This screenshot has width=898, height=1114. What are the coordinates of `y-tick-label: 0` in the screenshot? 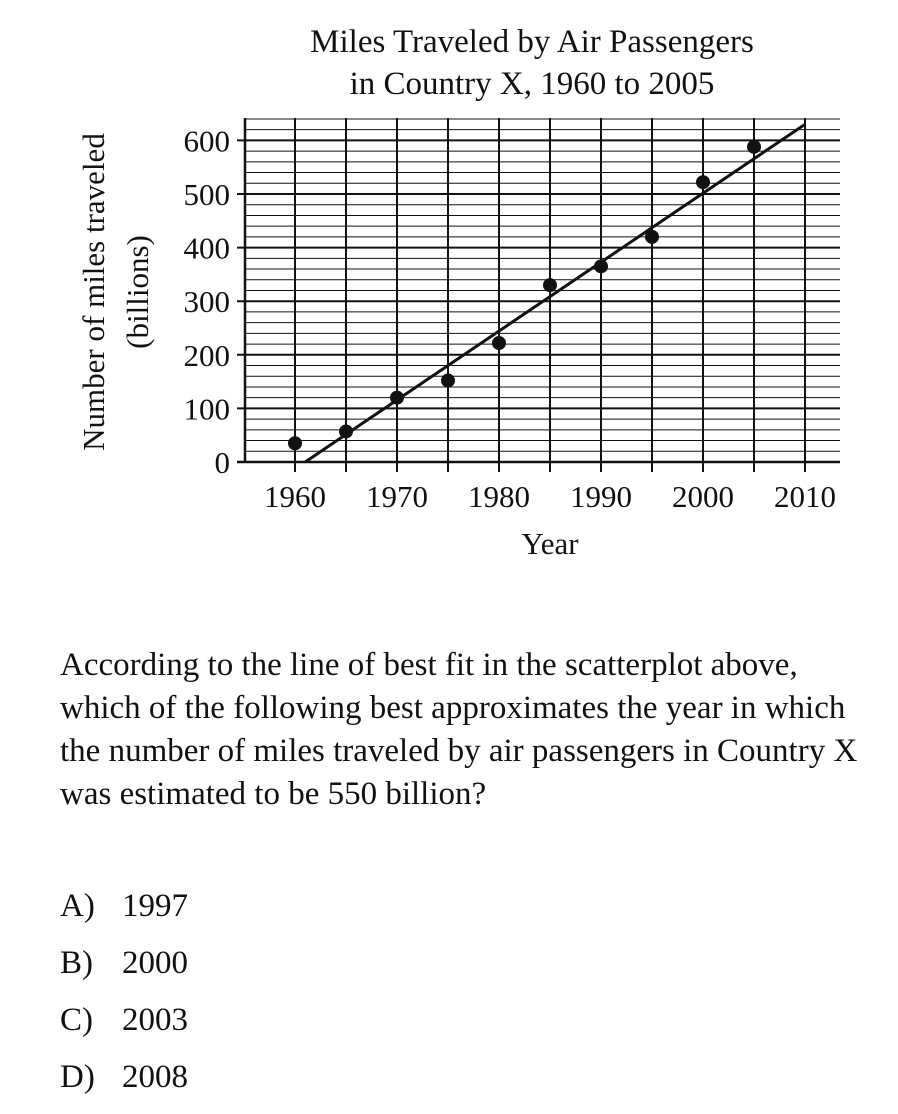 It's located at (223, 462).